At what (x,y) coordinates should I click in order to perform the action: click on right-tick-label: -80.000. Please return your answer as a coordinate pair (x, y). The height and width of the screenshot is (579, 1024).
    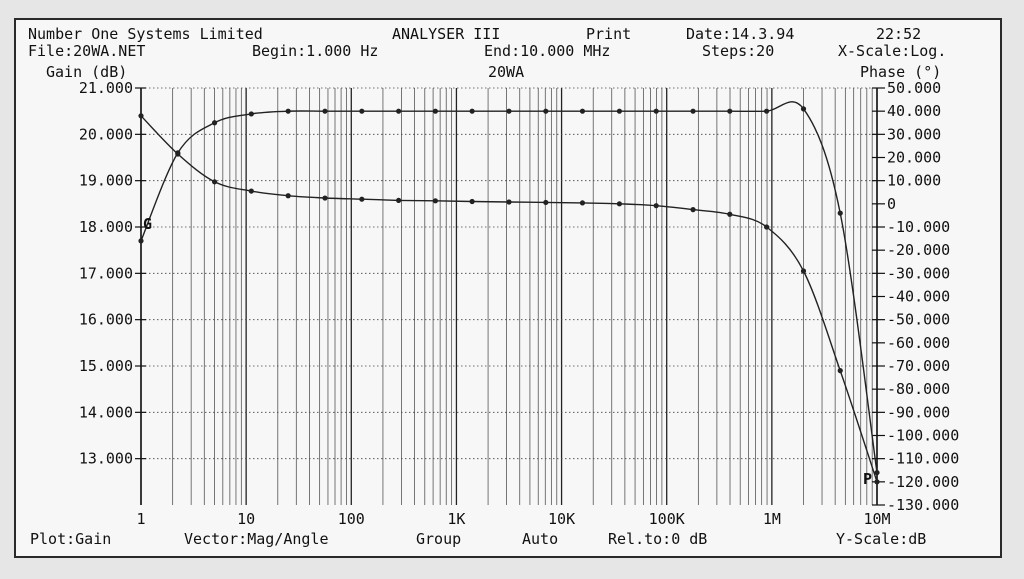
    Looking at the image, I should click on (918, 389).